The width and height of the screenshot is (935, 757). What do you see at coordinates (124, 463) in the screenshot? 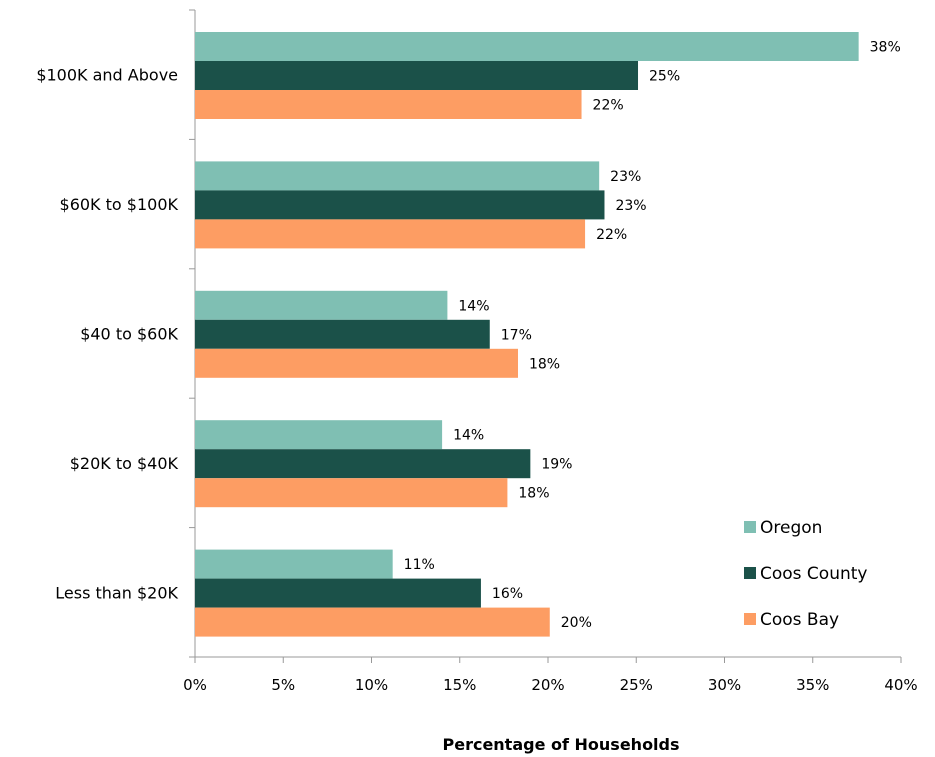
I see `category-label: $20K to $40K` at bounding box center [124, 463].